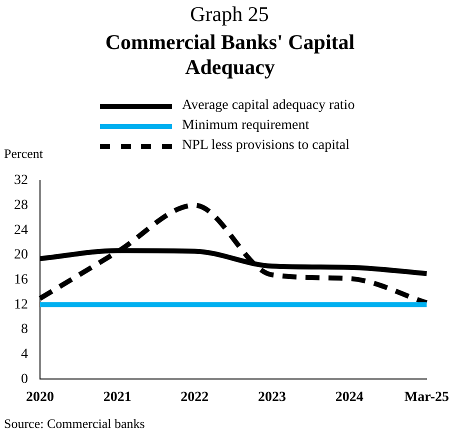  What do you see at coordinates (21, 205) in the screenshot?
I see `y-tick-label: 28` at bounding box center [21, 205].